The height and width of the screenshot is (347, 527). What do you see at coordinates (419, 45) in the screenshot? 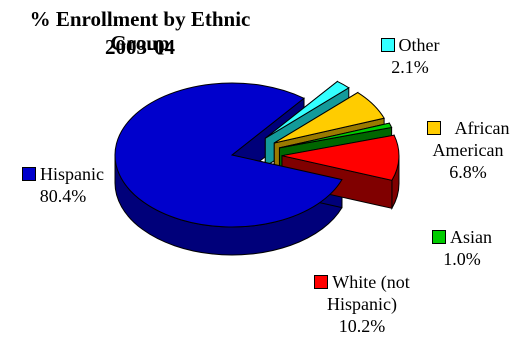
I see `other-label: Other` at bounding box center [419, 45].